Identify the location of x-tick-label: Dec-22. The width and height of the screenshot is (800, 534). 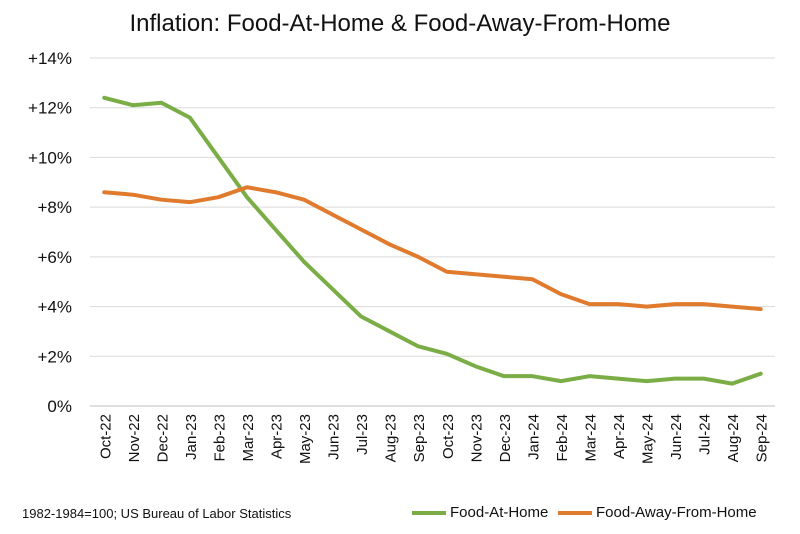
(162, 438).